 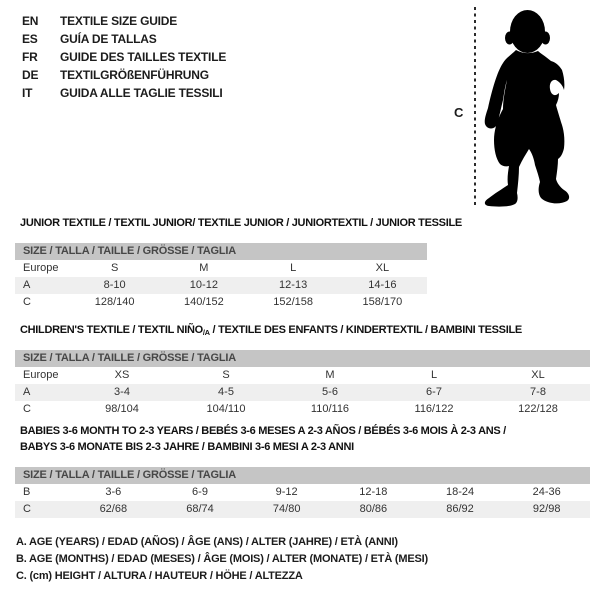 I want to click on table-row: A 3-4 4-5 5-6 6-7 7-8, so click(x=302, y=392).